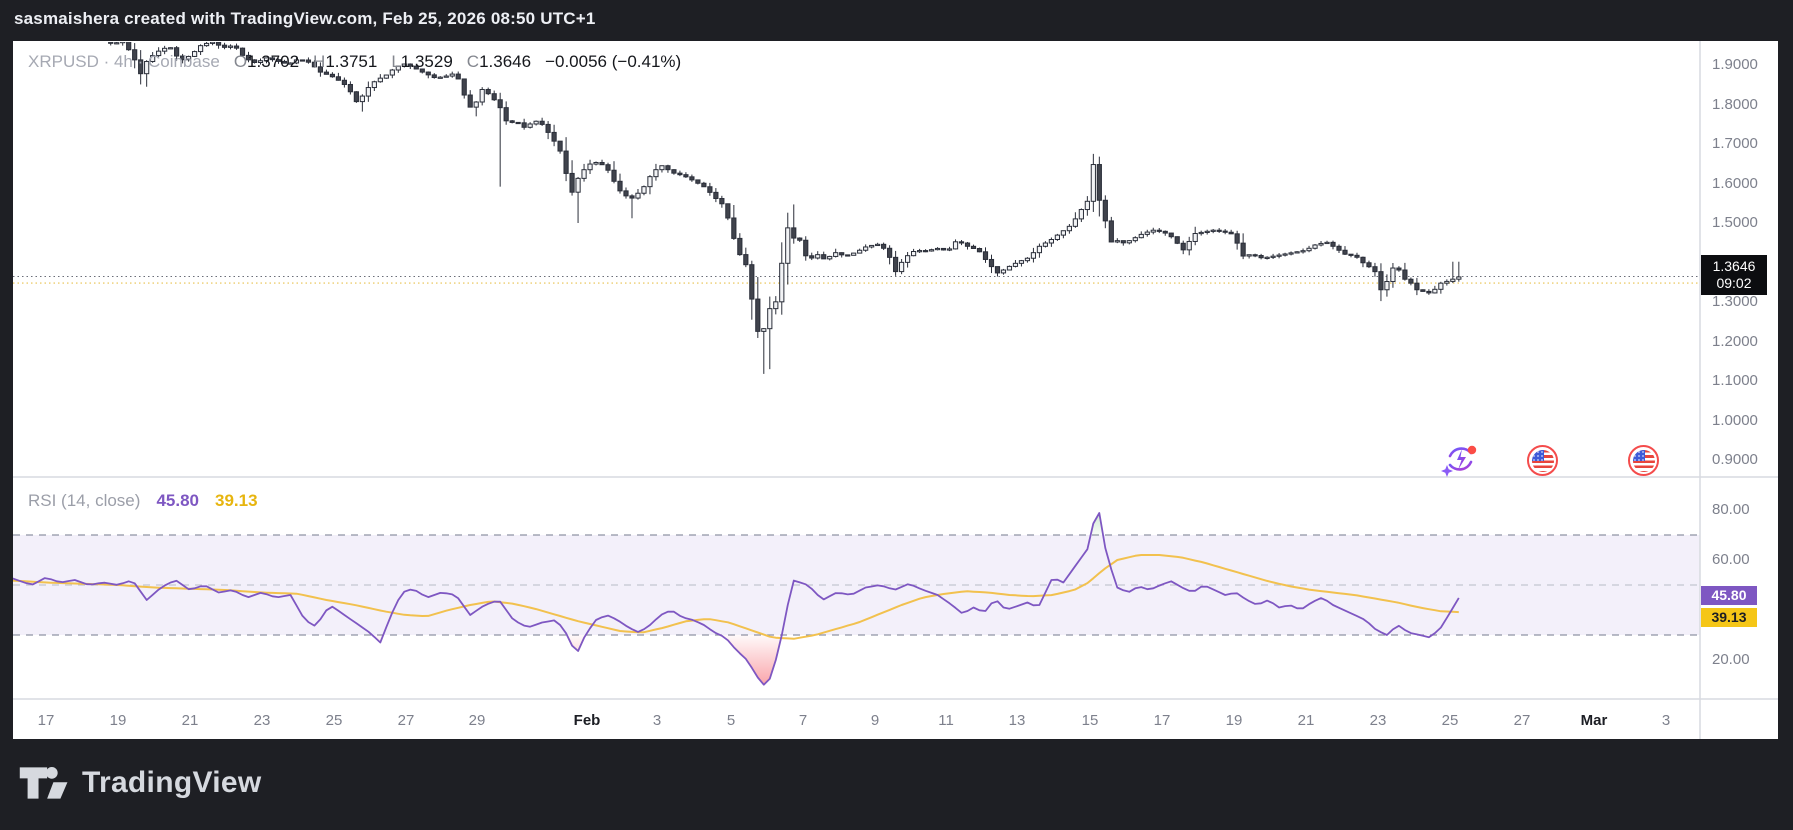 The image size is (1793, 830). What do you see at coordinates (84, 500) in the screenshot?
I see `rsi-indicator-name: RSI (14, close)` at bounding box center [84, 500].